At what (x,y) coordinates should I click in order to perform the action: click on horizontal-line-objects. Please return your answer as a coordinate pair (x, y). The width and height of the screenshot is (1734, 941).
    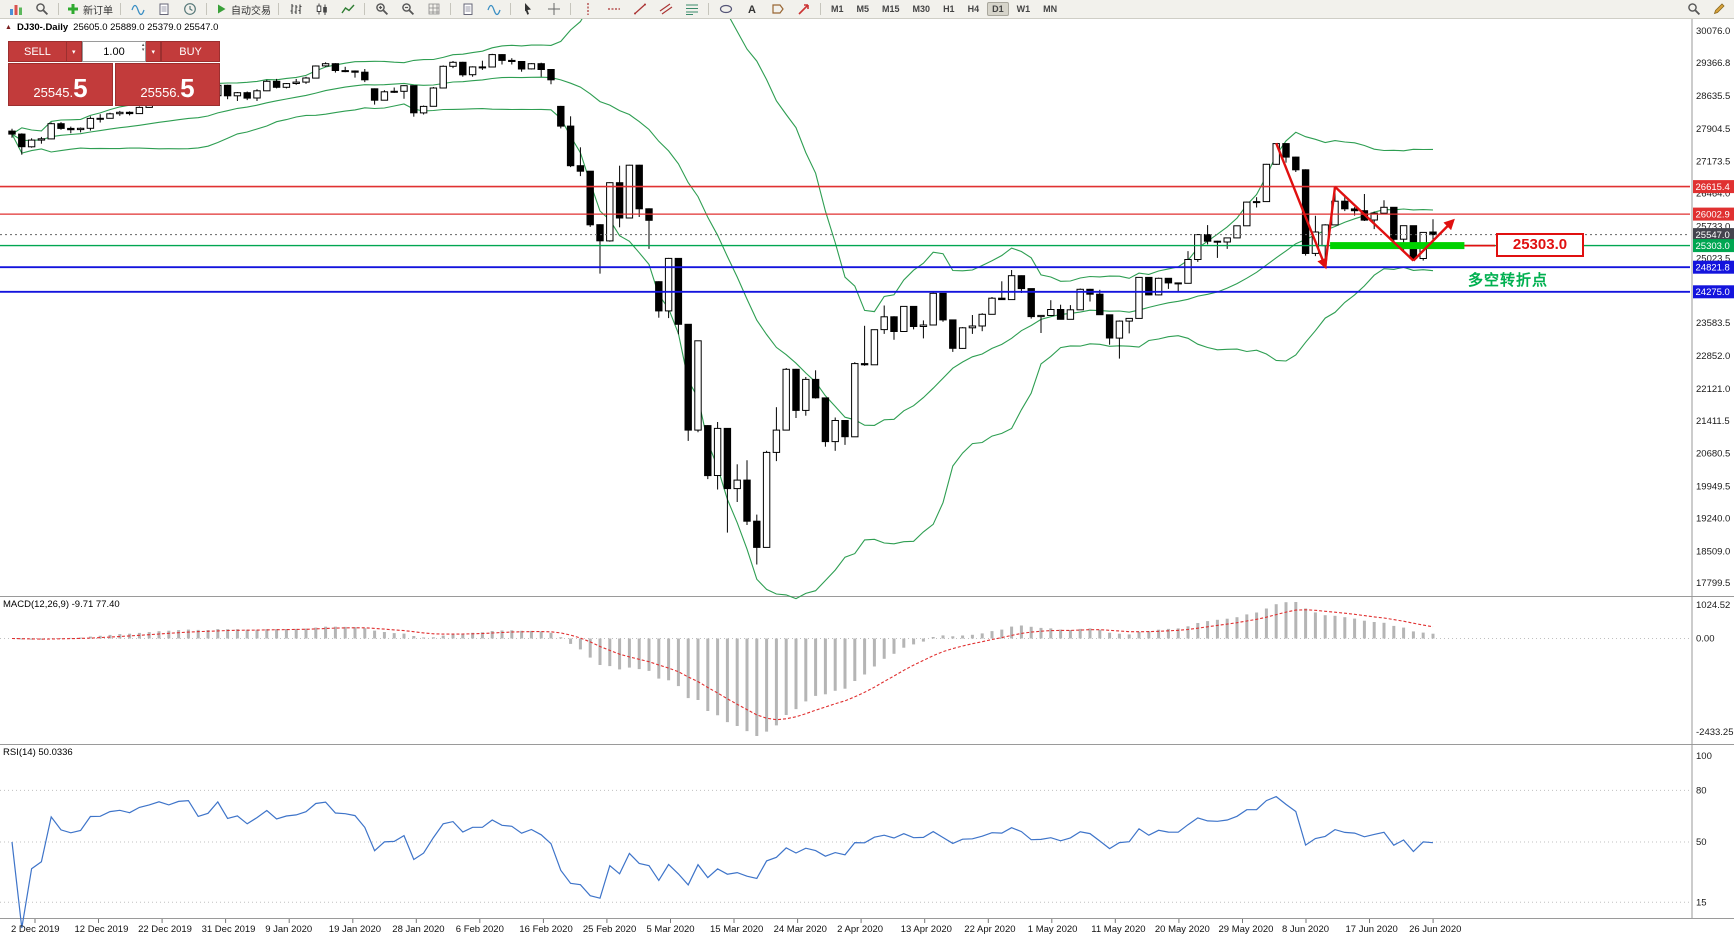
    Looking at the image, I should click on (845, 239).